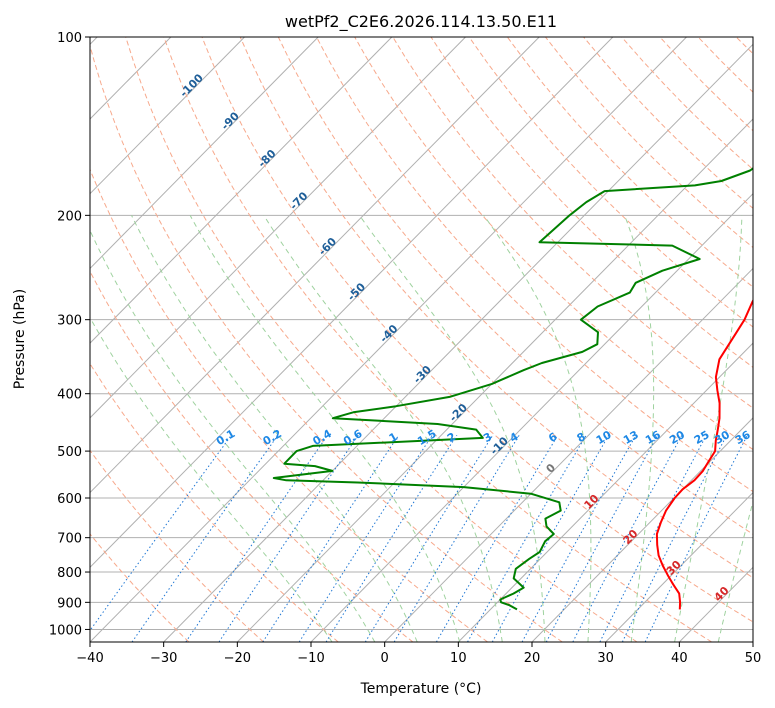  Describe the element at coordinates (69, 499) in the screenshot. I see `y-tick-label: 600` at that location.